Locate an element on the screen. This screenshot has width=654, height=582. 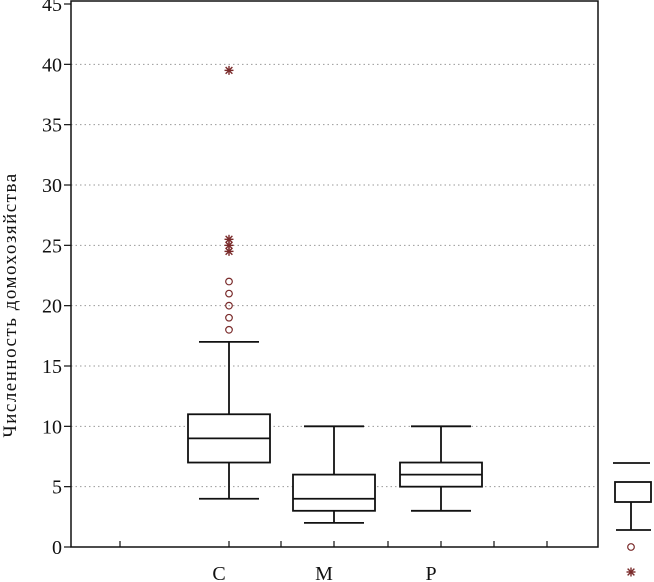
y-tick-label: 40 is located at coordinates (52, 65).